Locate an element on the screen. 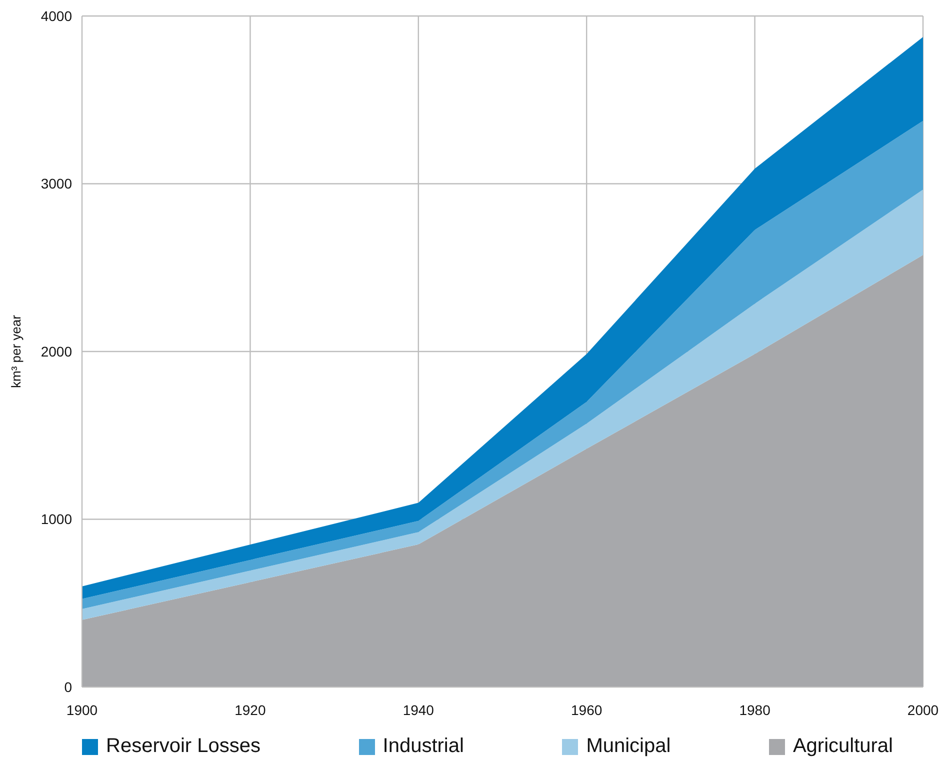 This screenshot has height=765, width=947. x-tick-label: 1920 is located at coordinates (250, 710).